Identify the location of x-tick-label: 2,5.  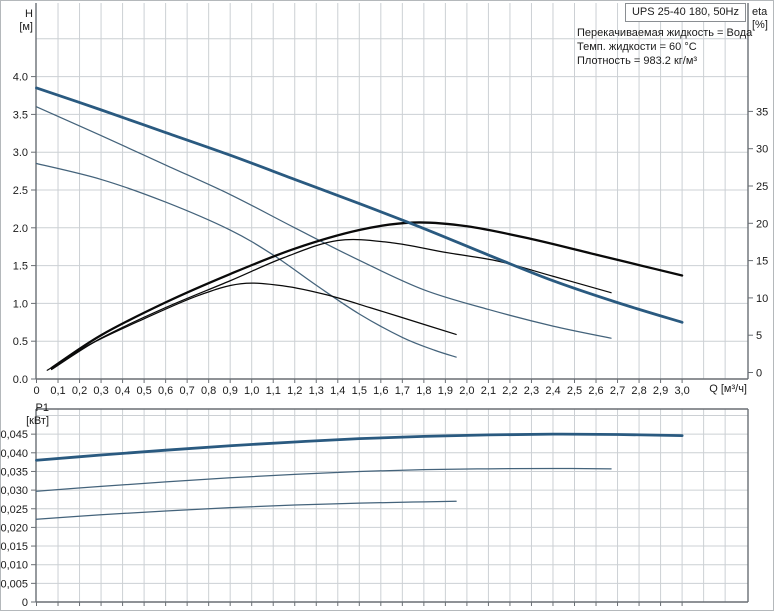
(574, 391).